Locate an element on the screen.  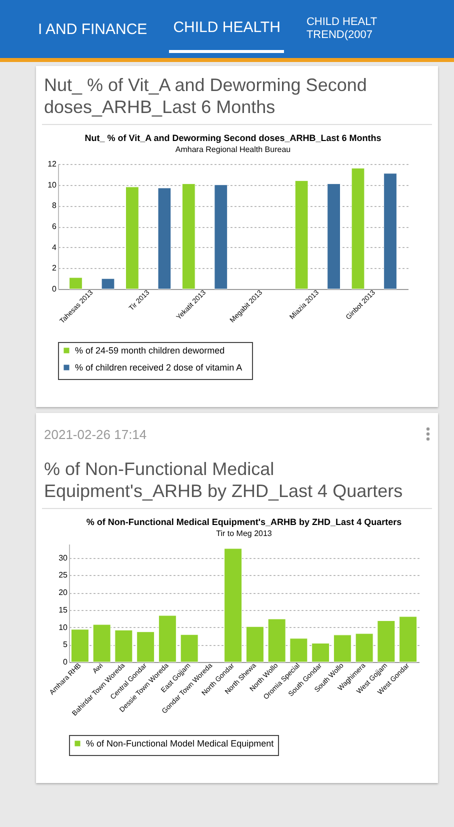
y-tick-label: 8 is located at coordinates (55, 205).